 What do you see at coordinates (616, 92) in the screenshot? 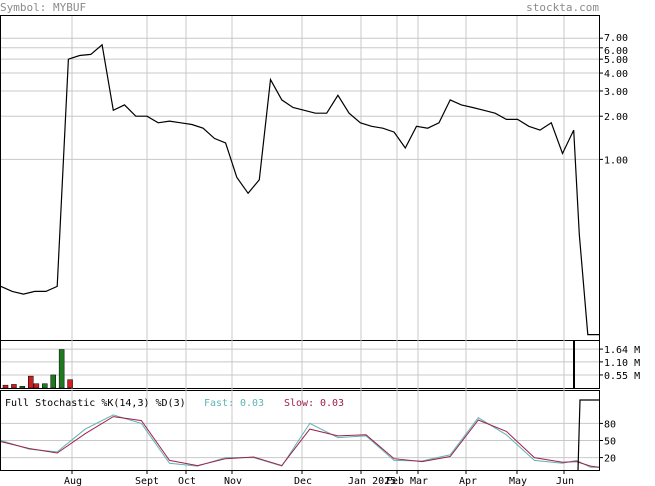
I see `price-tick-label: 3.00` at bounding box center [616, 92].